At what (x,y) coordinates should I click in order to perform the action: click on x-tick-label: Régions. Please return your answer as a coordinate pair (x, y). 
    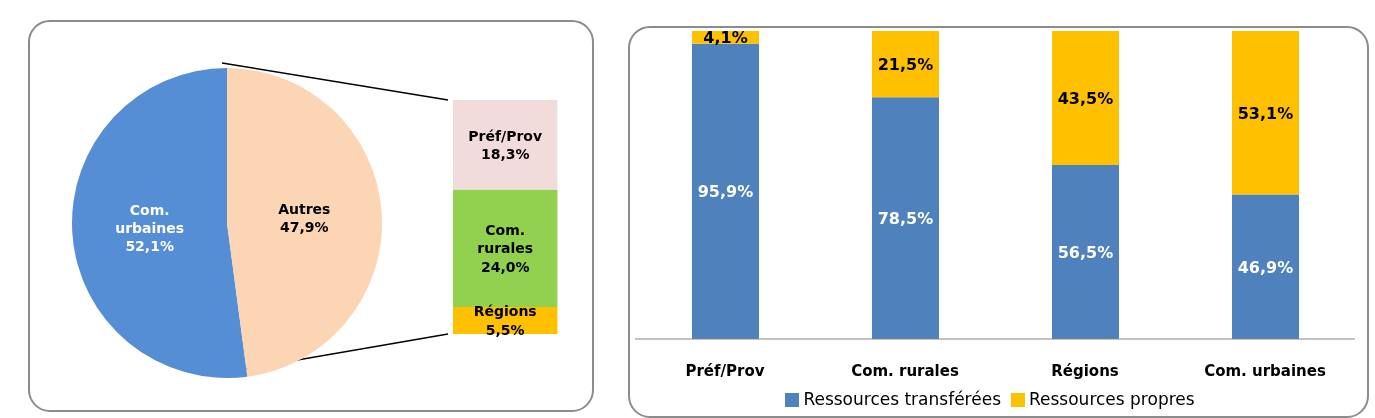
    Looking at the image, I should click on (1085, 370).